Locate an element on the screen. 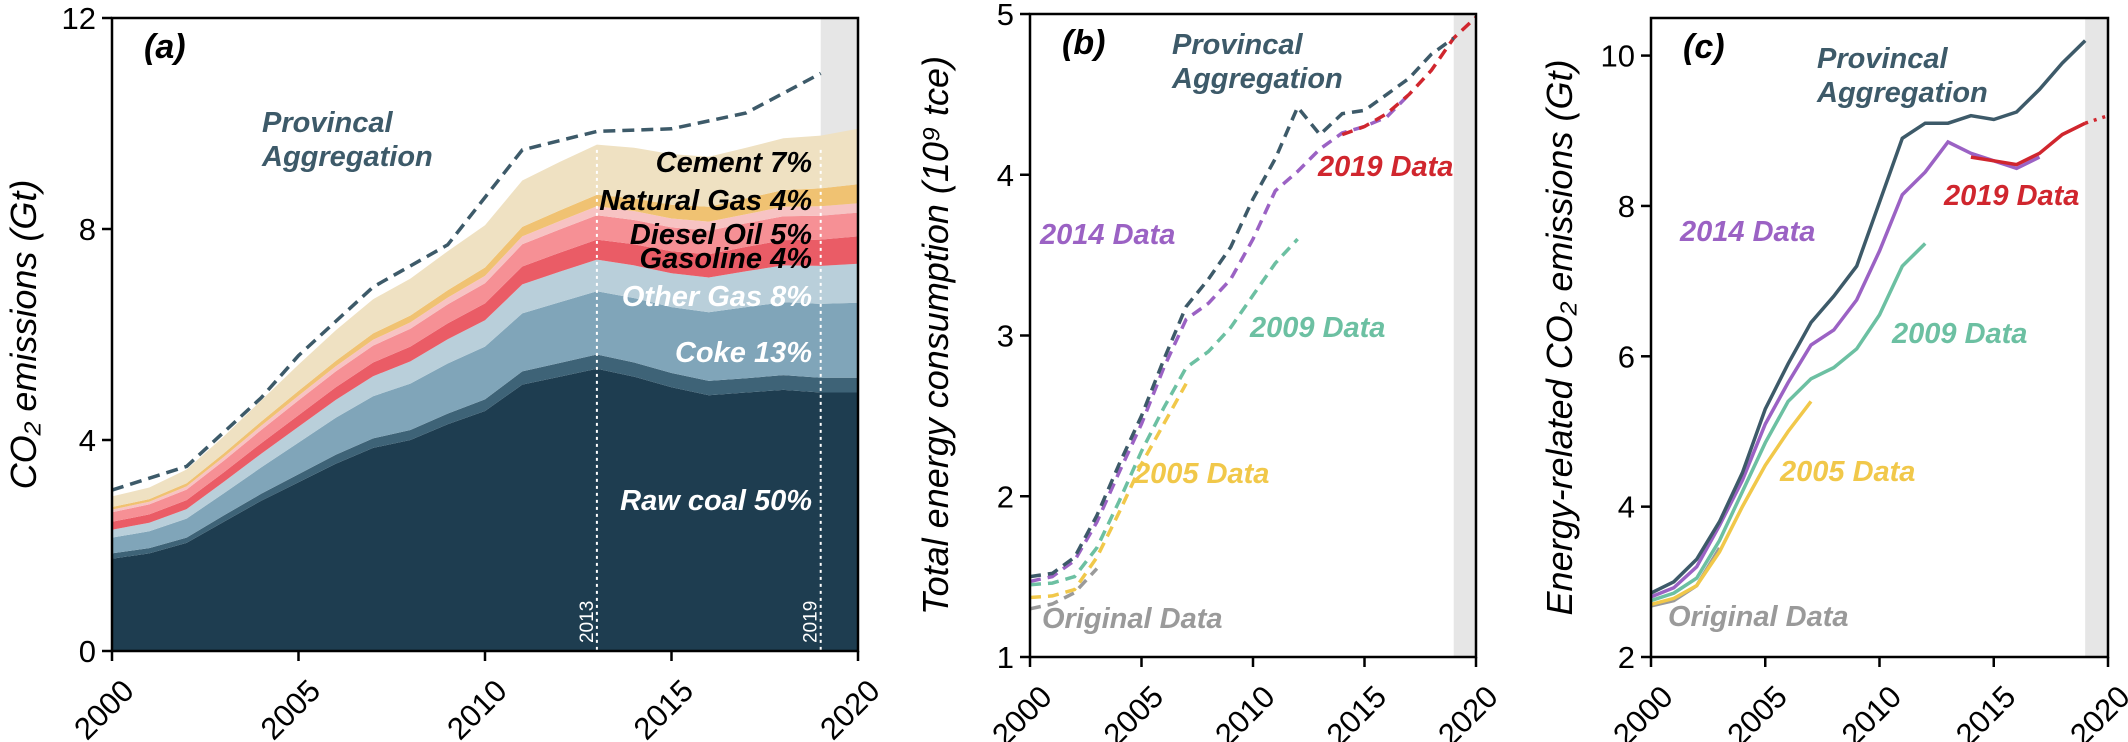 The width and height of the screenshot is (2128, 742). line-original-data is located at coordinates (1064, 589).